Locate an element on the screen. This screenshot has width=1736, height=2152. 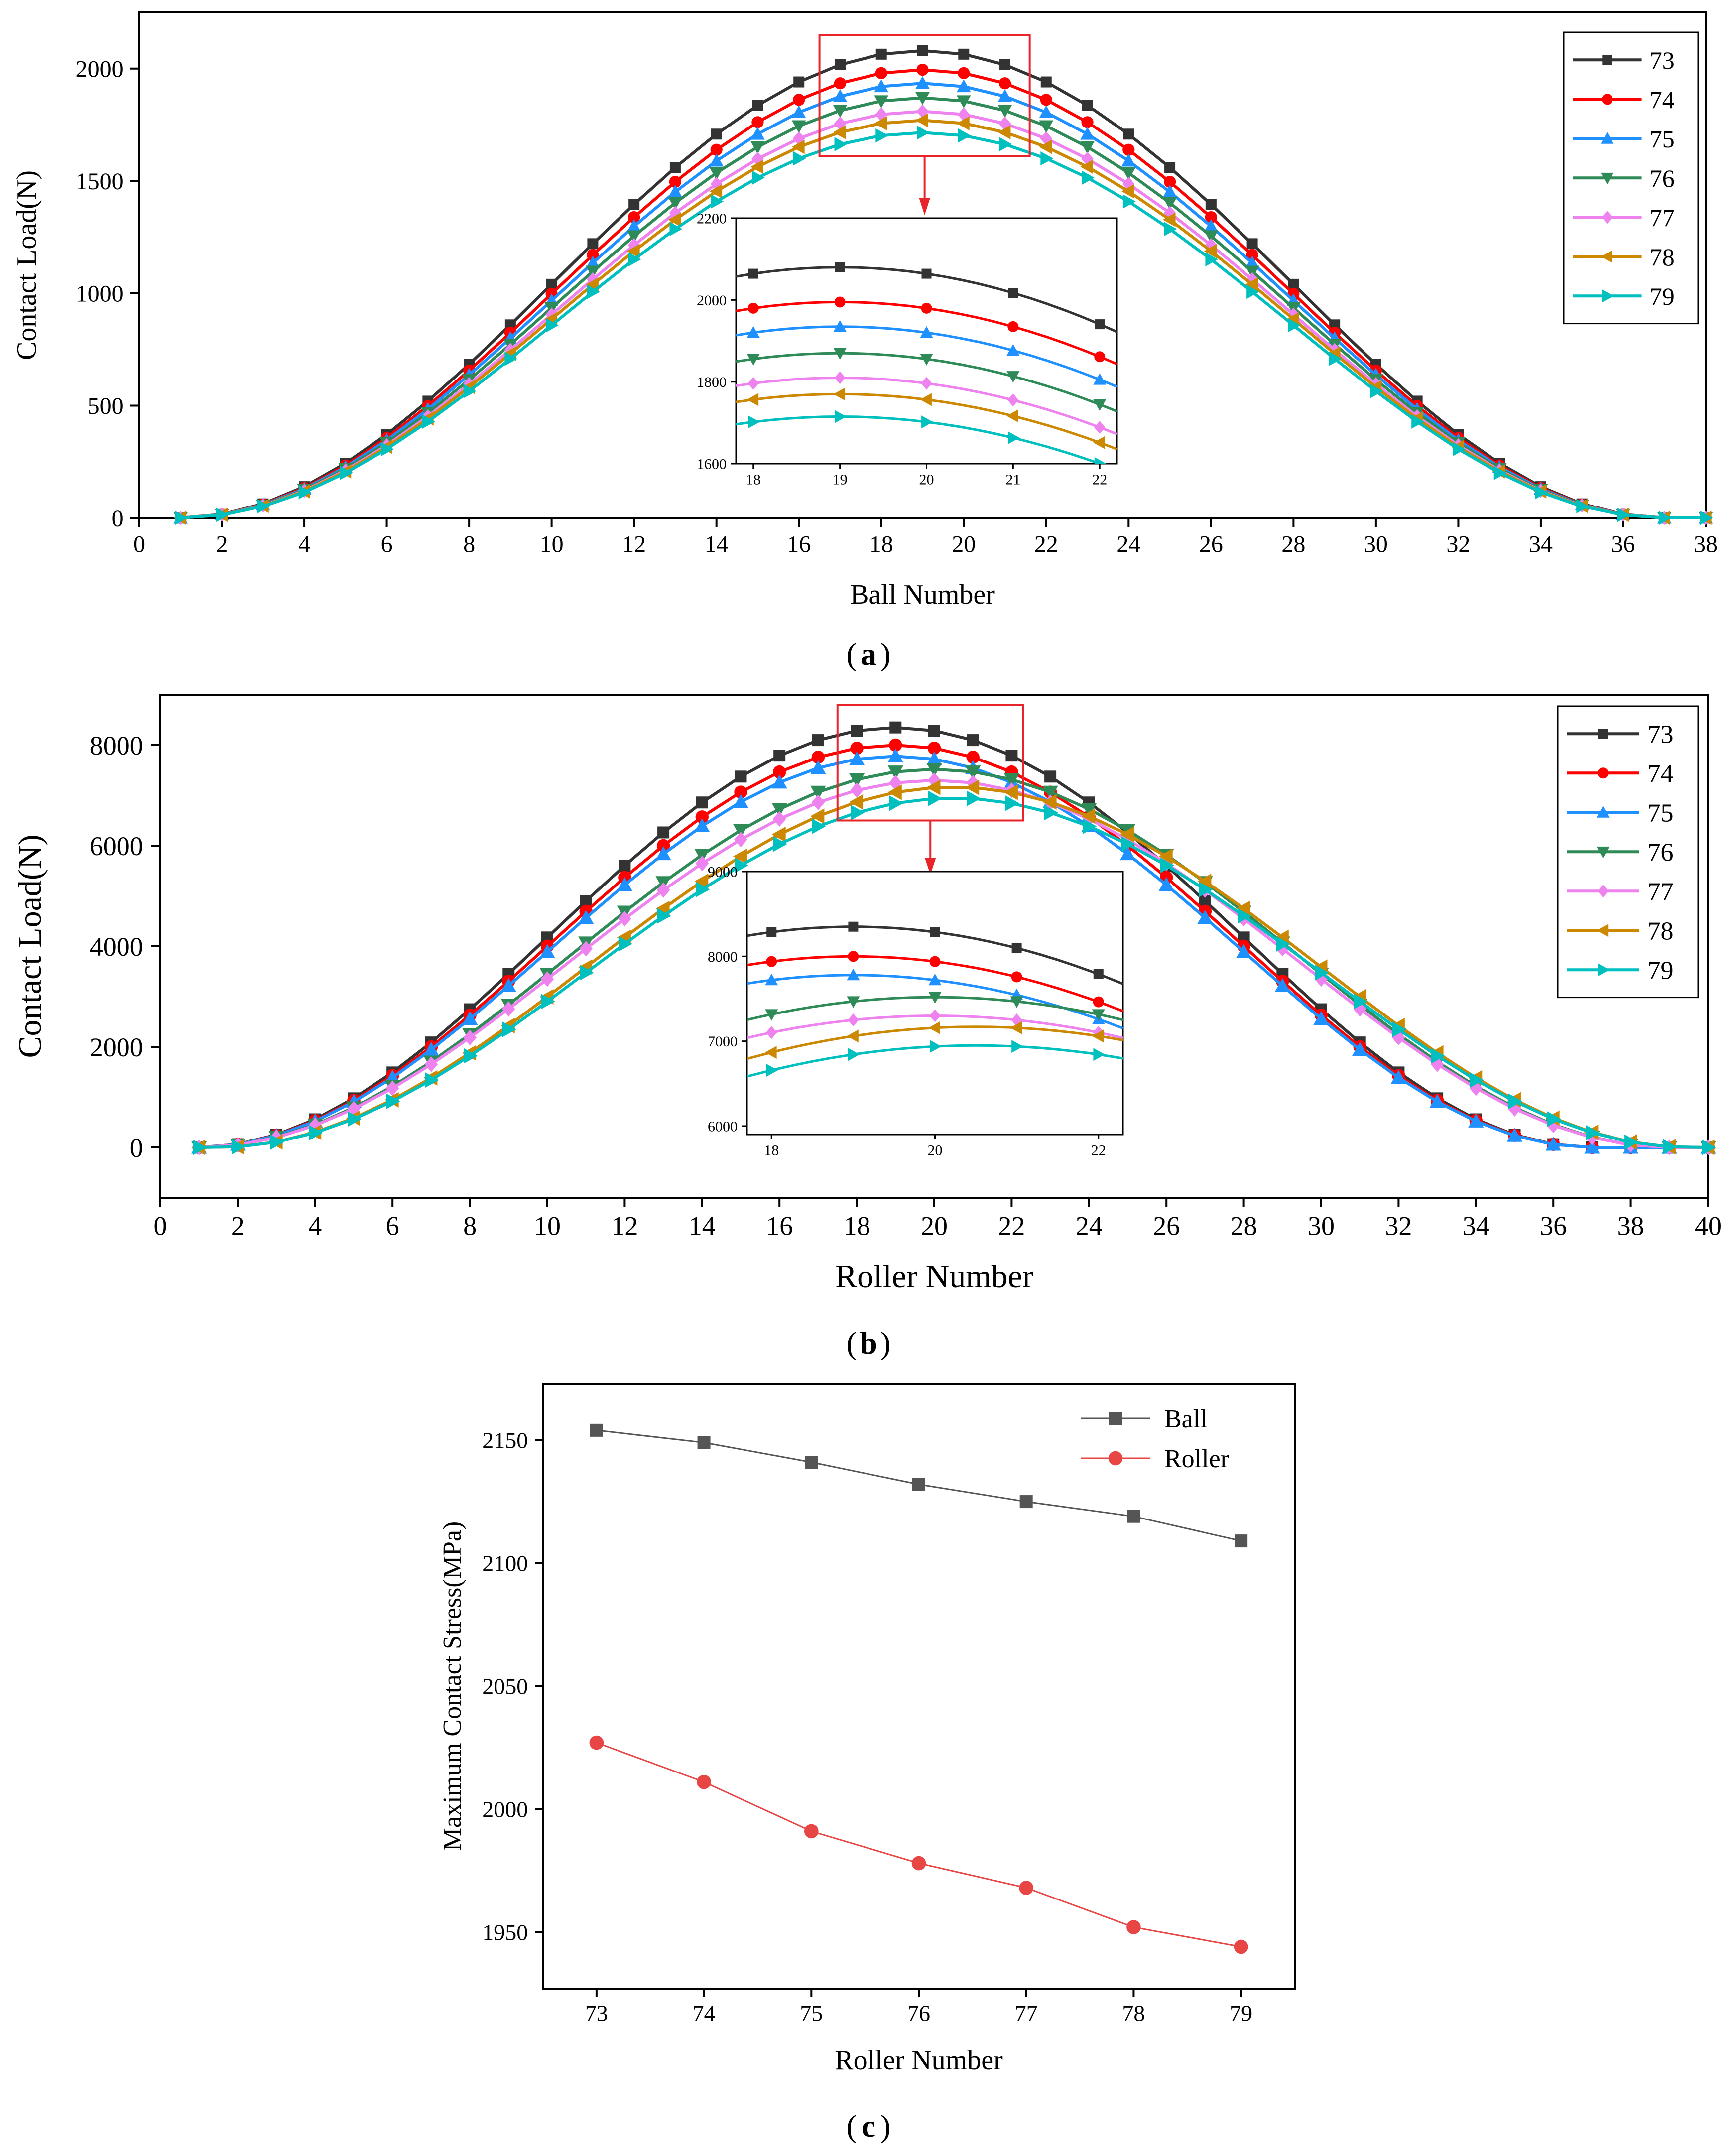
y-tick-label: 2000 is located at coordinates (100, 70).